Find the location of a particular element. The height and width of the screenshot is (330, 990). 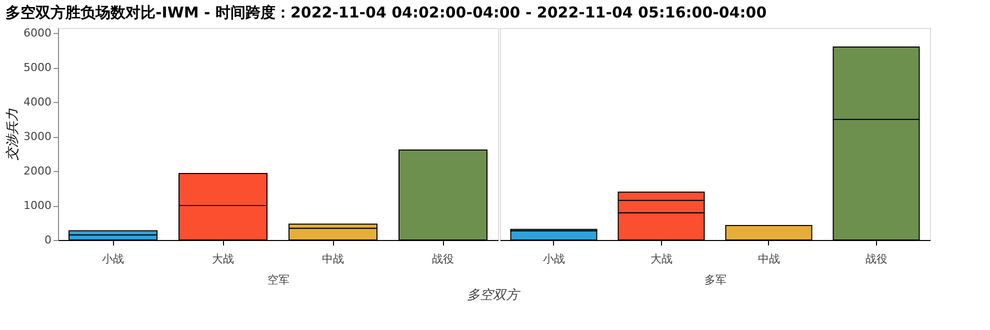

text: 多军 is located at coordinates (715, 280).